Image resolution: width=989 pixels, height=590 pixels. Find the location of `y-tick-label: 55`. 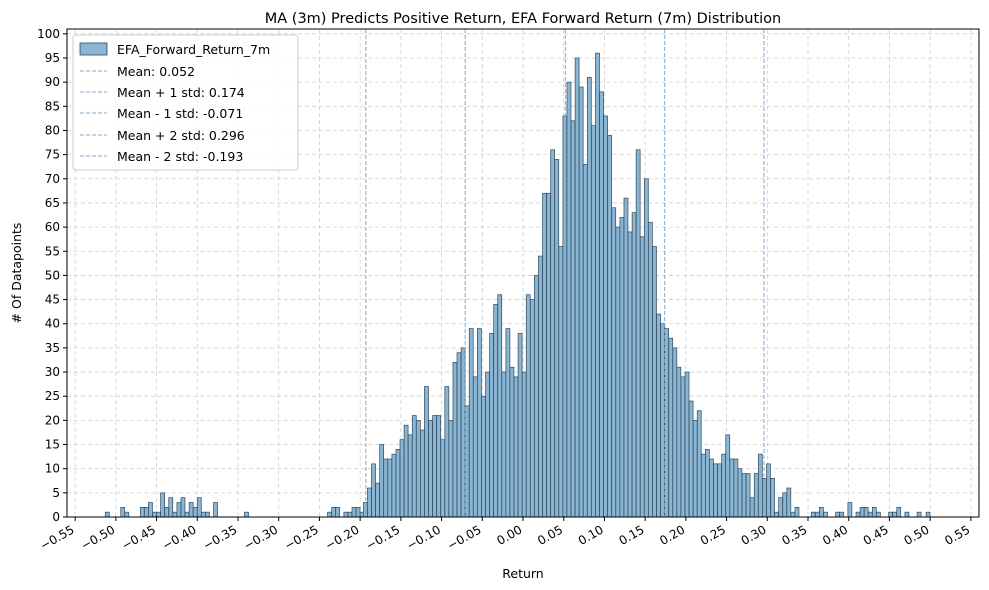

y-tick-label: 55 is located at coordinates (52, 251).